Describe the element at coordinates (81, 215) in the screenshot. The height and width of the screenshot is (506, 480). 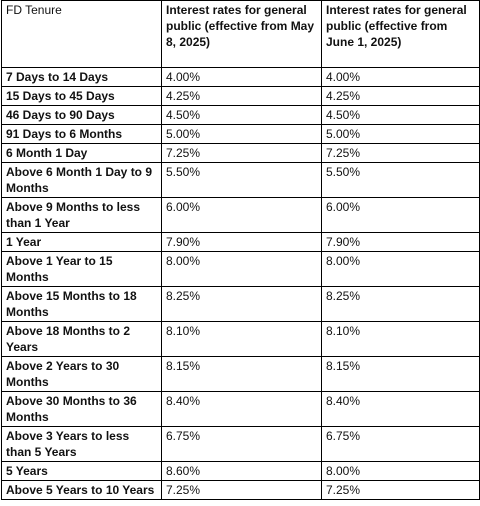
I see `tenure-cell: Above 9 Months to less than 1 Year` at that location.